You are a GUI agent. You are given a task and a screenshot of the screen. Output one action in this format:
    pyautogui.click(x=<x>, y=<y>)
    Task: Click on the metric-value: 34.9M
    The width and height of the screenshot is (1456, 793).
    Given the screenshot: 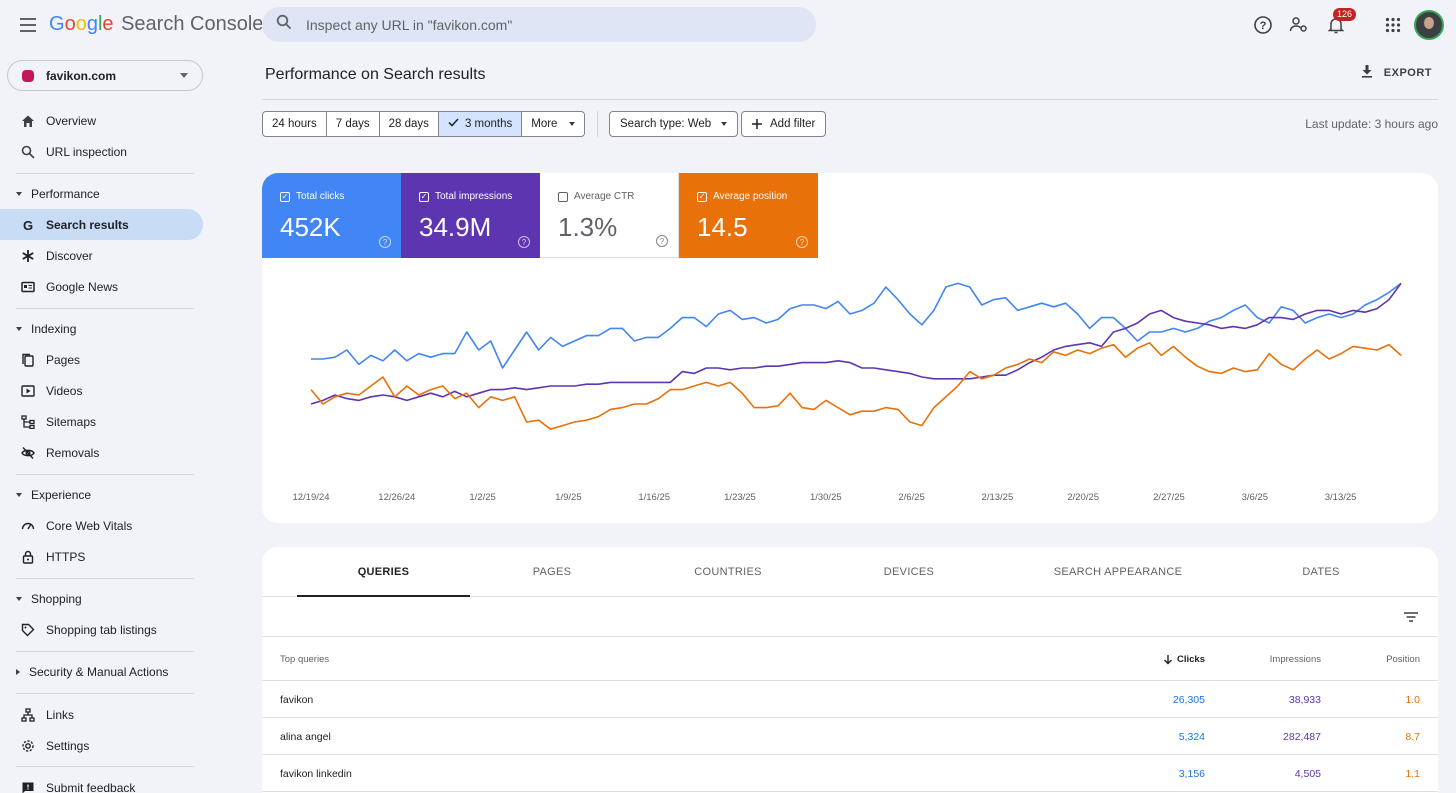 What is the action you would take?
    pyautogui.click(x=455, y=227)
    